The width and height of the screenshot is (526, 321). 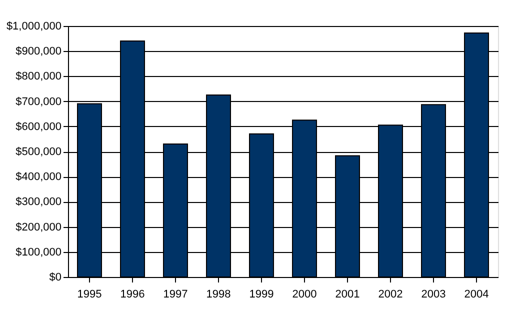 I want to click on x-tick-label: 2004, so click(x=476, y=294).